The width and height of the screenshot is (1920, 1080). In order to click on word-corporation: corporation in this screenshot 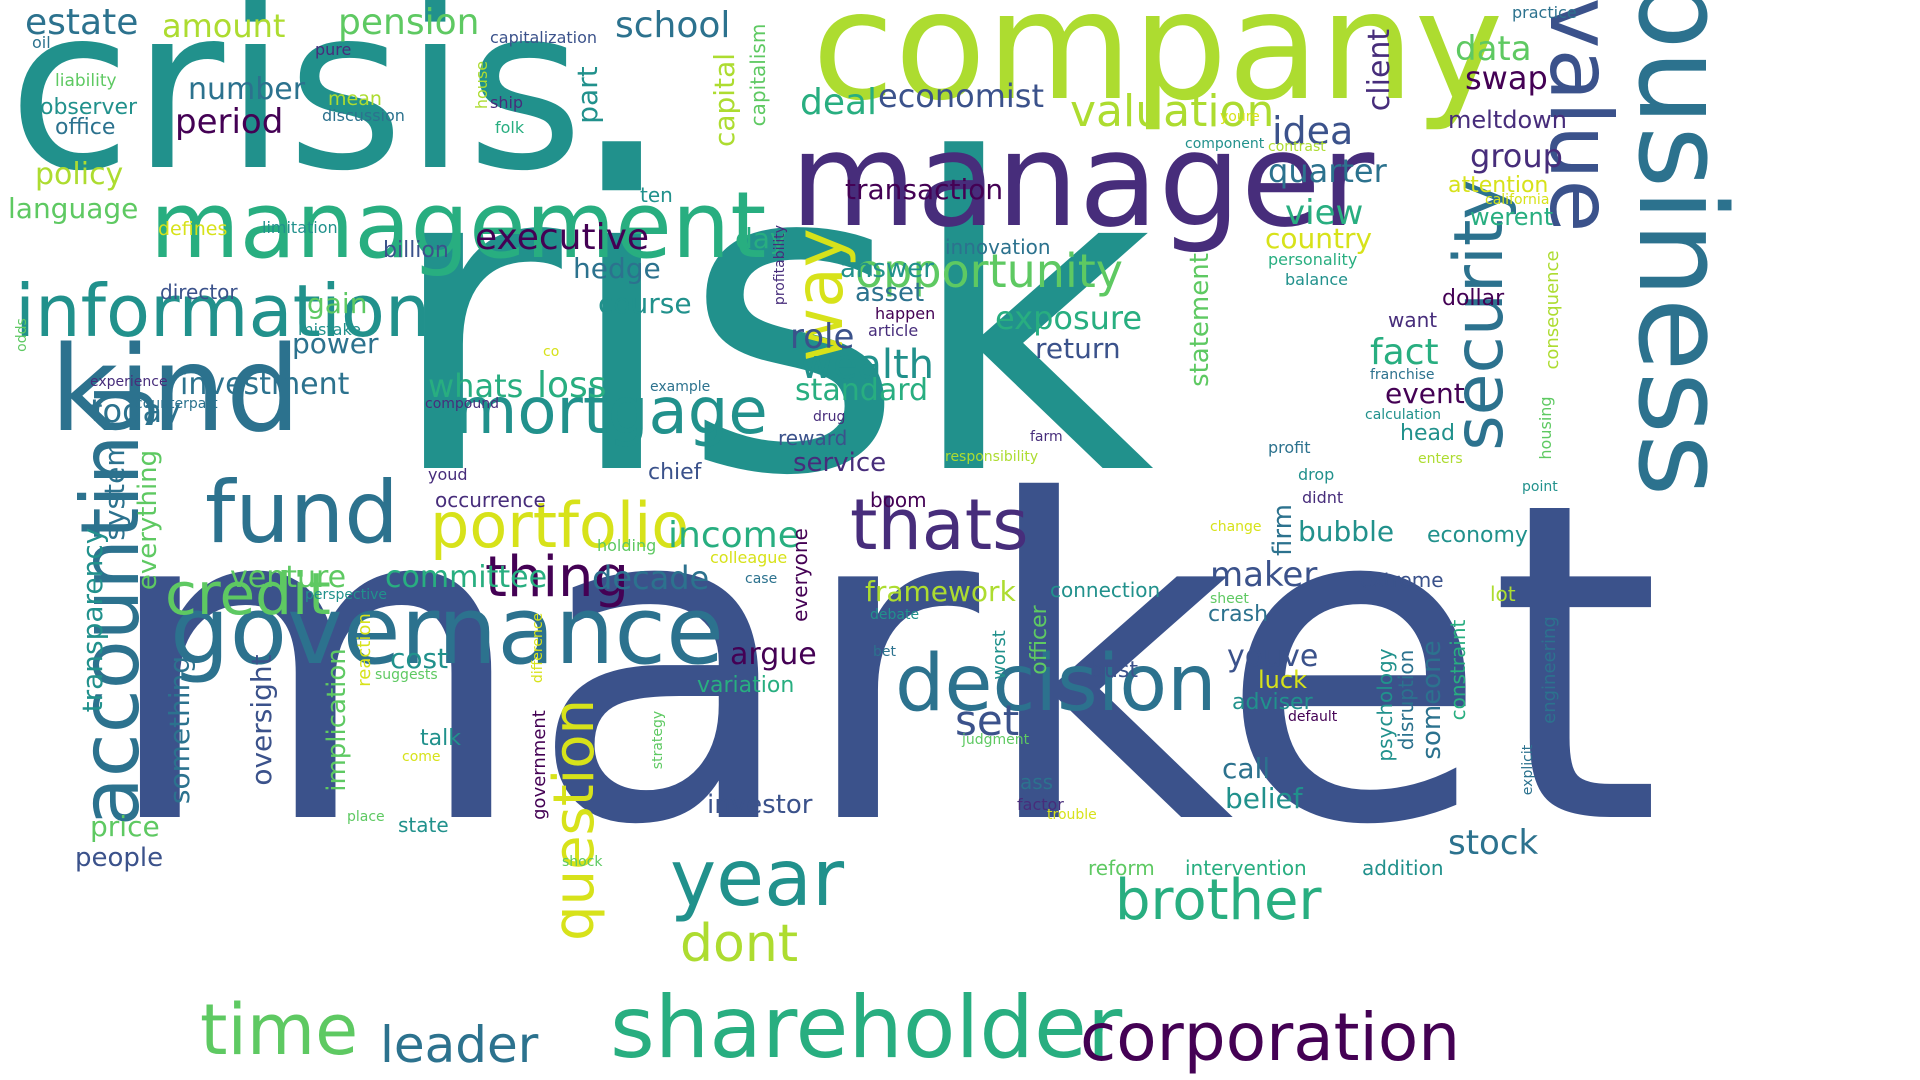, I will do `click(1270, 1037)`.